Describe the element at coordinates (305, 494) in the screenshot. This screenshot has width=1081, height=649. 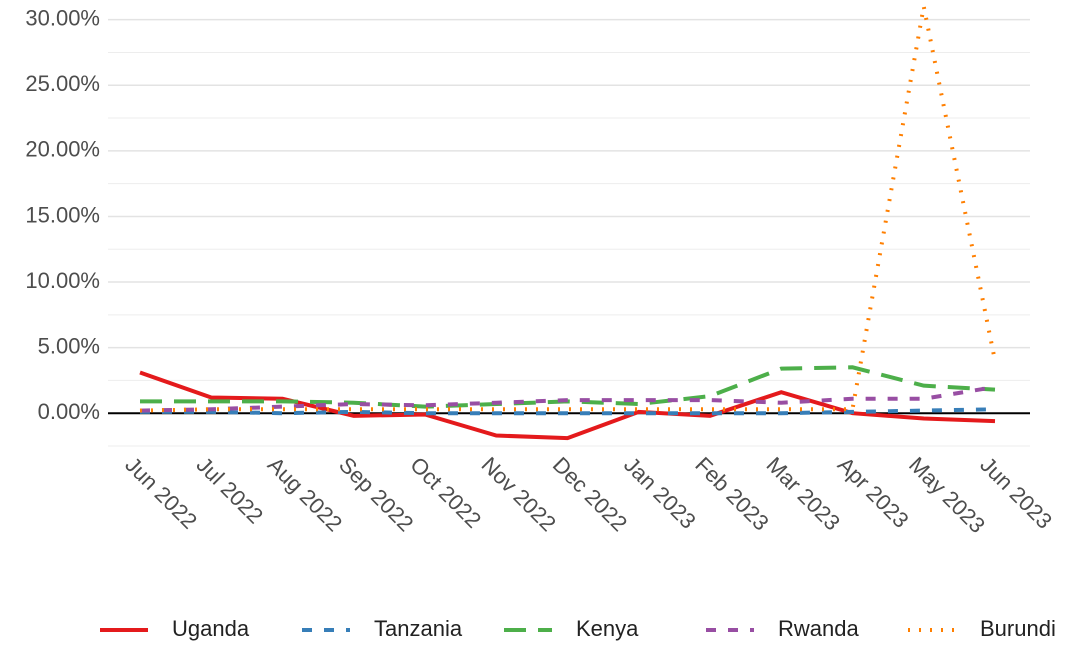
I see `x-tick-label: Aug 2022` at that location.